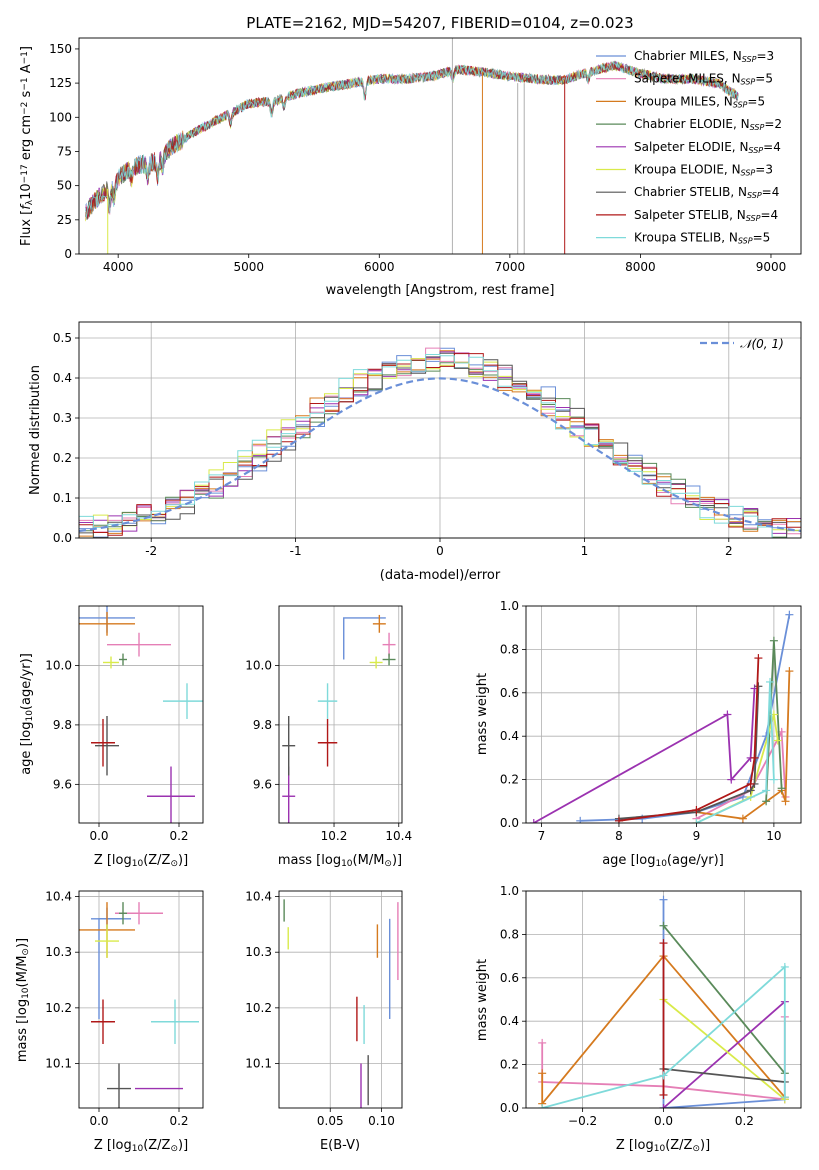 This screenshot has height=1170, width=819. Describe the element at coordinates (379, 267) in the screenshot. I see `x-tick-label: 6000` at that location.